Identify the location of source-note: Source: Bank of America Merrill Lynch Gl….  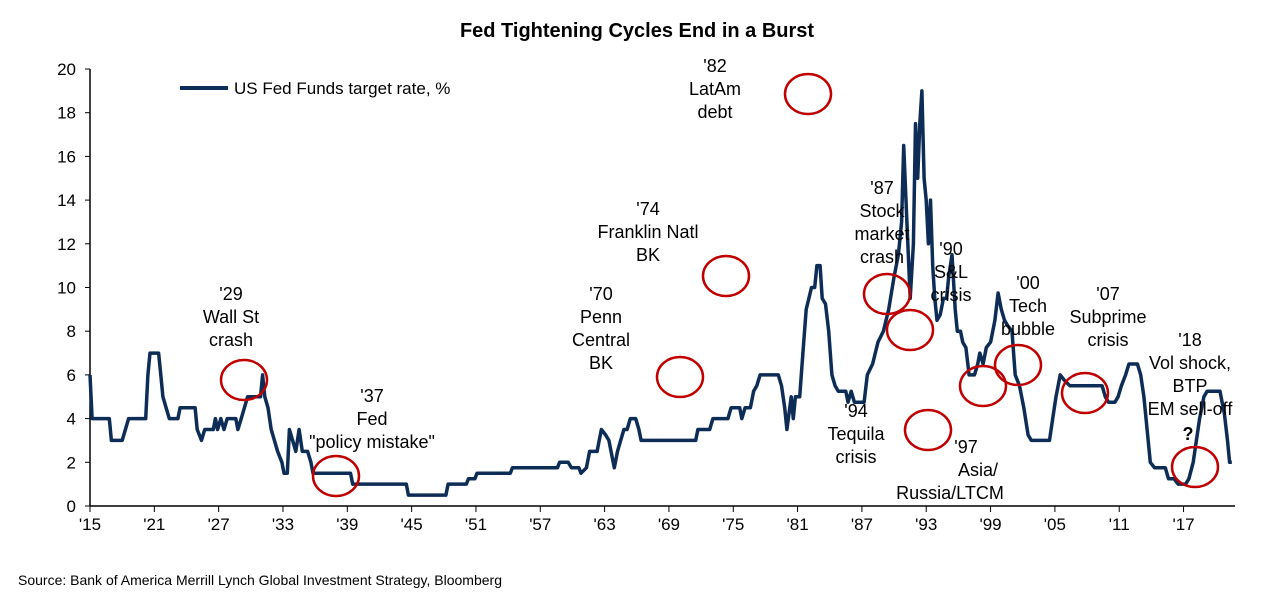
(260, 580).